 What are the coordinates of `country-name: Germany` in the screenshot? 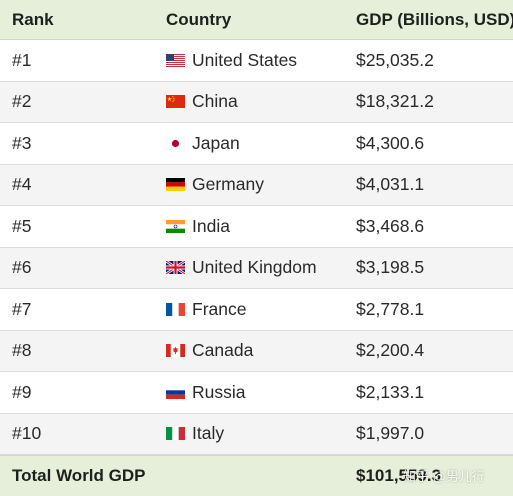 It's located at (228, 184).